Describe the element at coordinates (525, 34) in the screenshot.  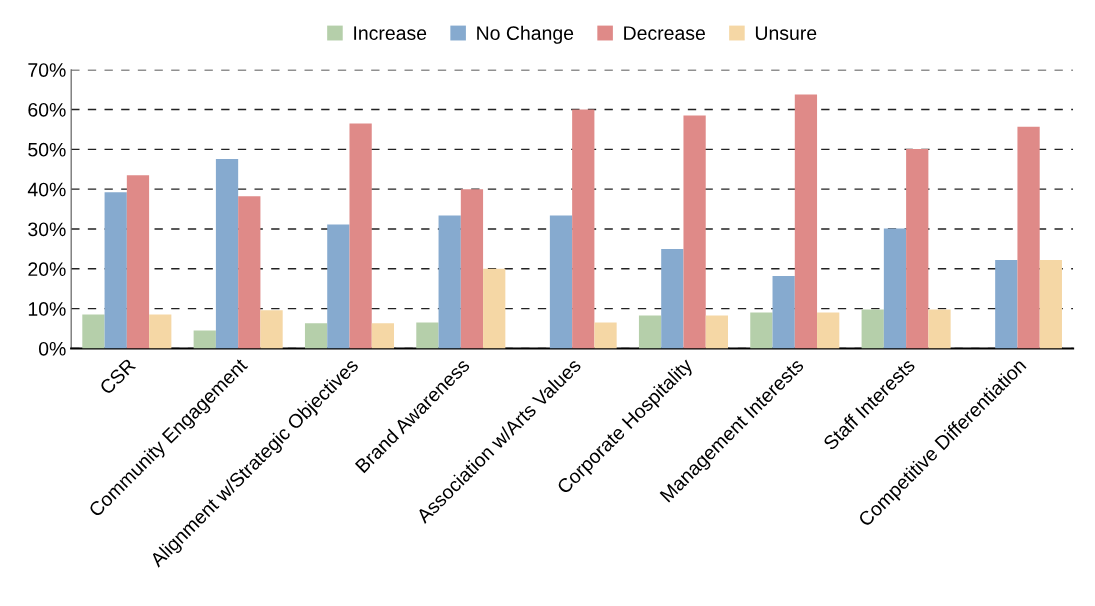
I see `legend-label: No Change` at that location.